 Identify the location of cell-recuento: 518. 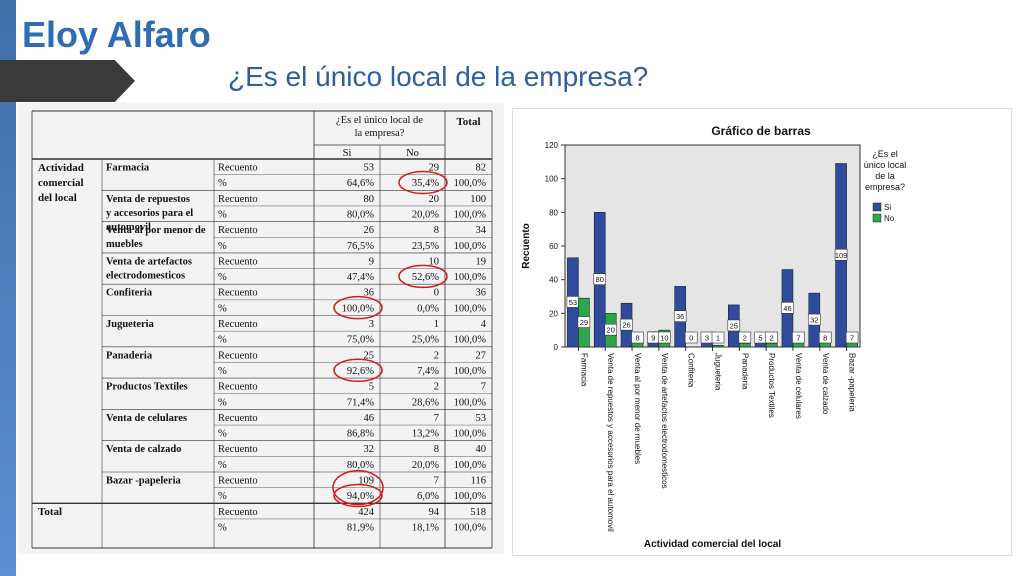
(478, 512).